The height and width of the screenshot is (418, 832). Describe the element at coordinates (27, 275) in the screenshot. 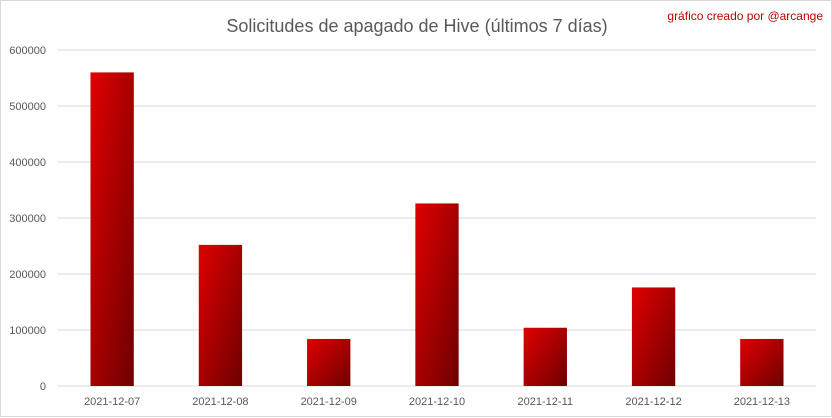

I see `y-tick-label: 200000` at that location.